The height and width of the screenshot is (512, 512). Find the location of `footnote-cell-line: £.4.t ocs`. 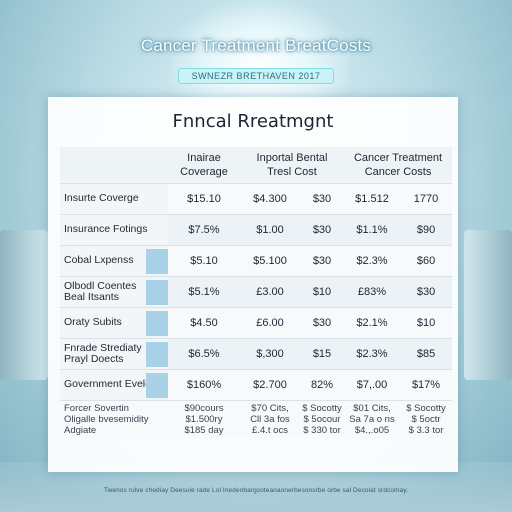

footnote-cell-line: £.4.t ocs is located at coordinates (270, 430).